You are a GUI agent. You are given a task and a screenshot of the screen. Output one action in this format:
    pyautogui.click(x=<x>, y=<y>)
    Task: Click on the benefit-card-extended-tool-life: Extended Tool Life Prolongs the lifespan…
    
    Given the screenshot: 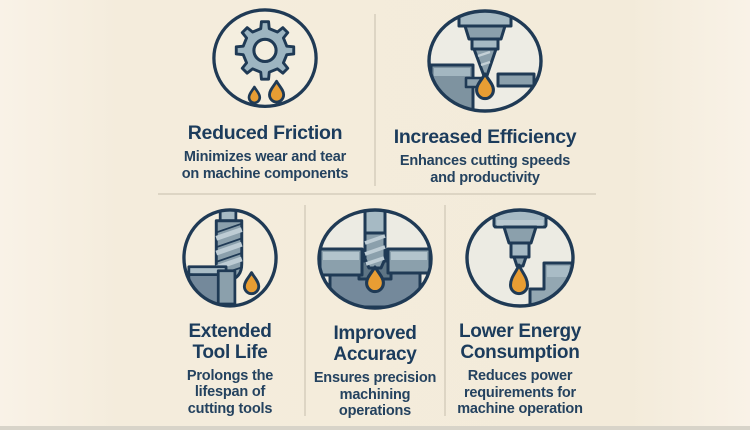 What is the action you would take?
    pyautogui.click(x=230, y=313)
    